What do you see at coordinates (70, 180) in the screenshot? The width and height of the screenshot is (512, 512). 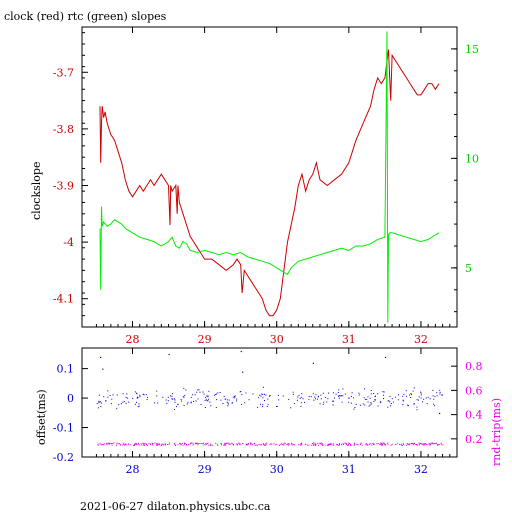 I see `top-y-axis-left: -4.1 -4 -3.9 -3.8 -3.7` at bounding box center [70, 180].